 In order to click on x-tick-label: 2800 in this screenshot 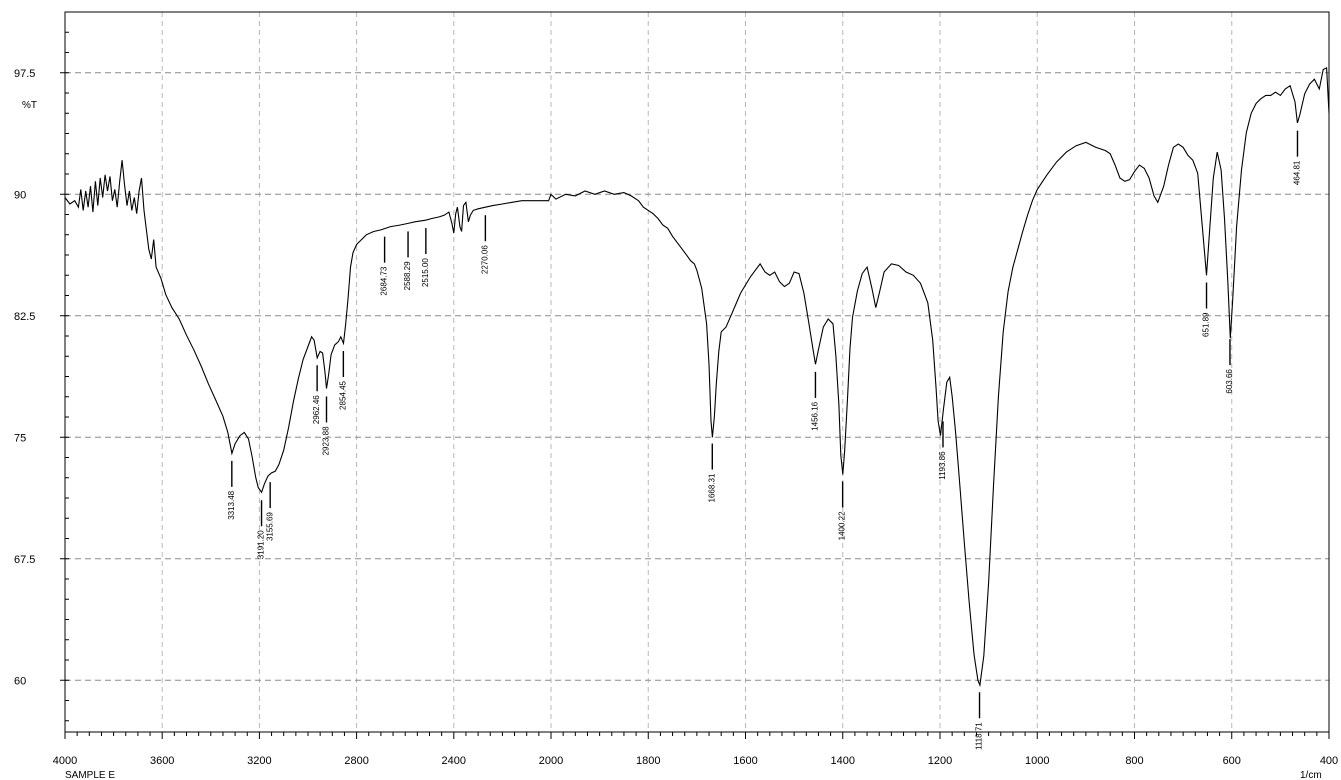, I will do `click(356, 761)`.